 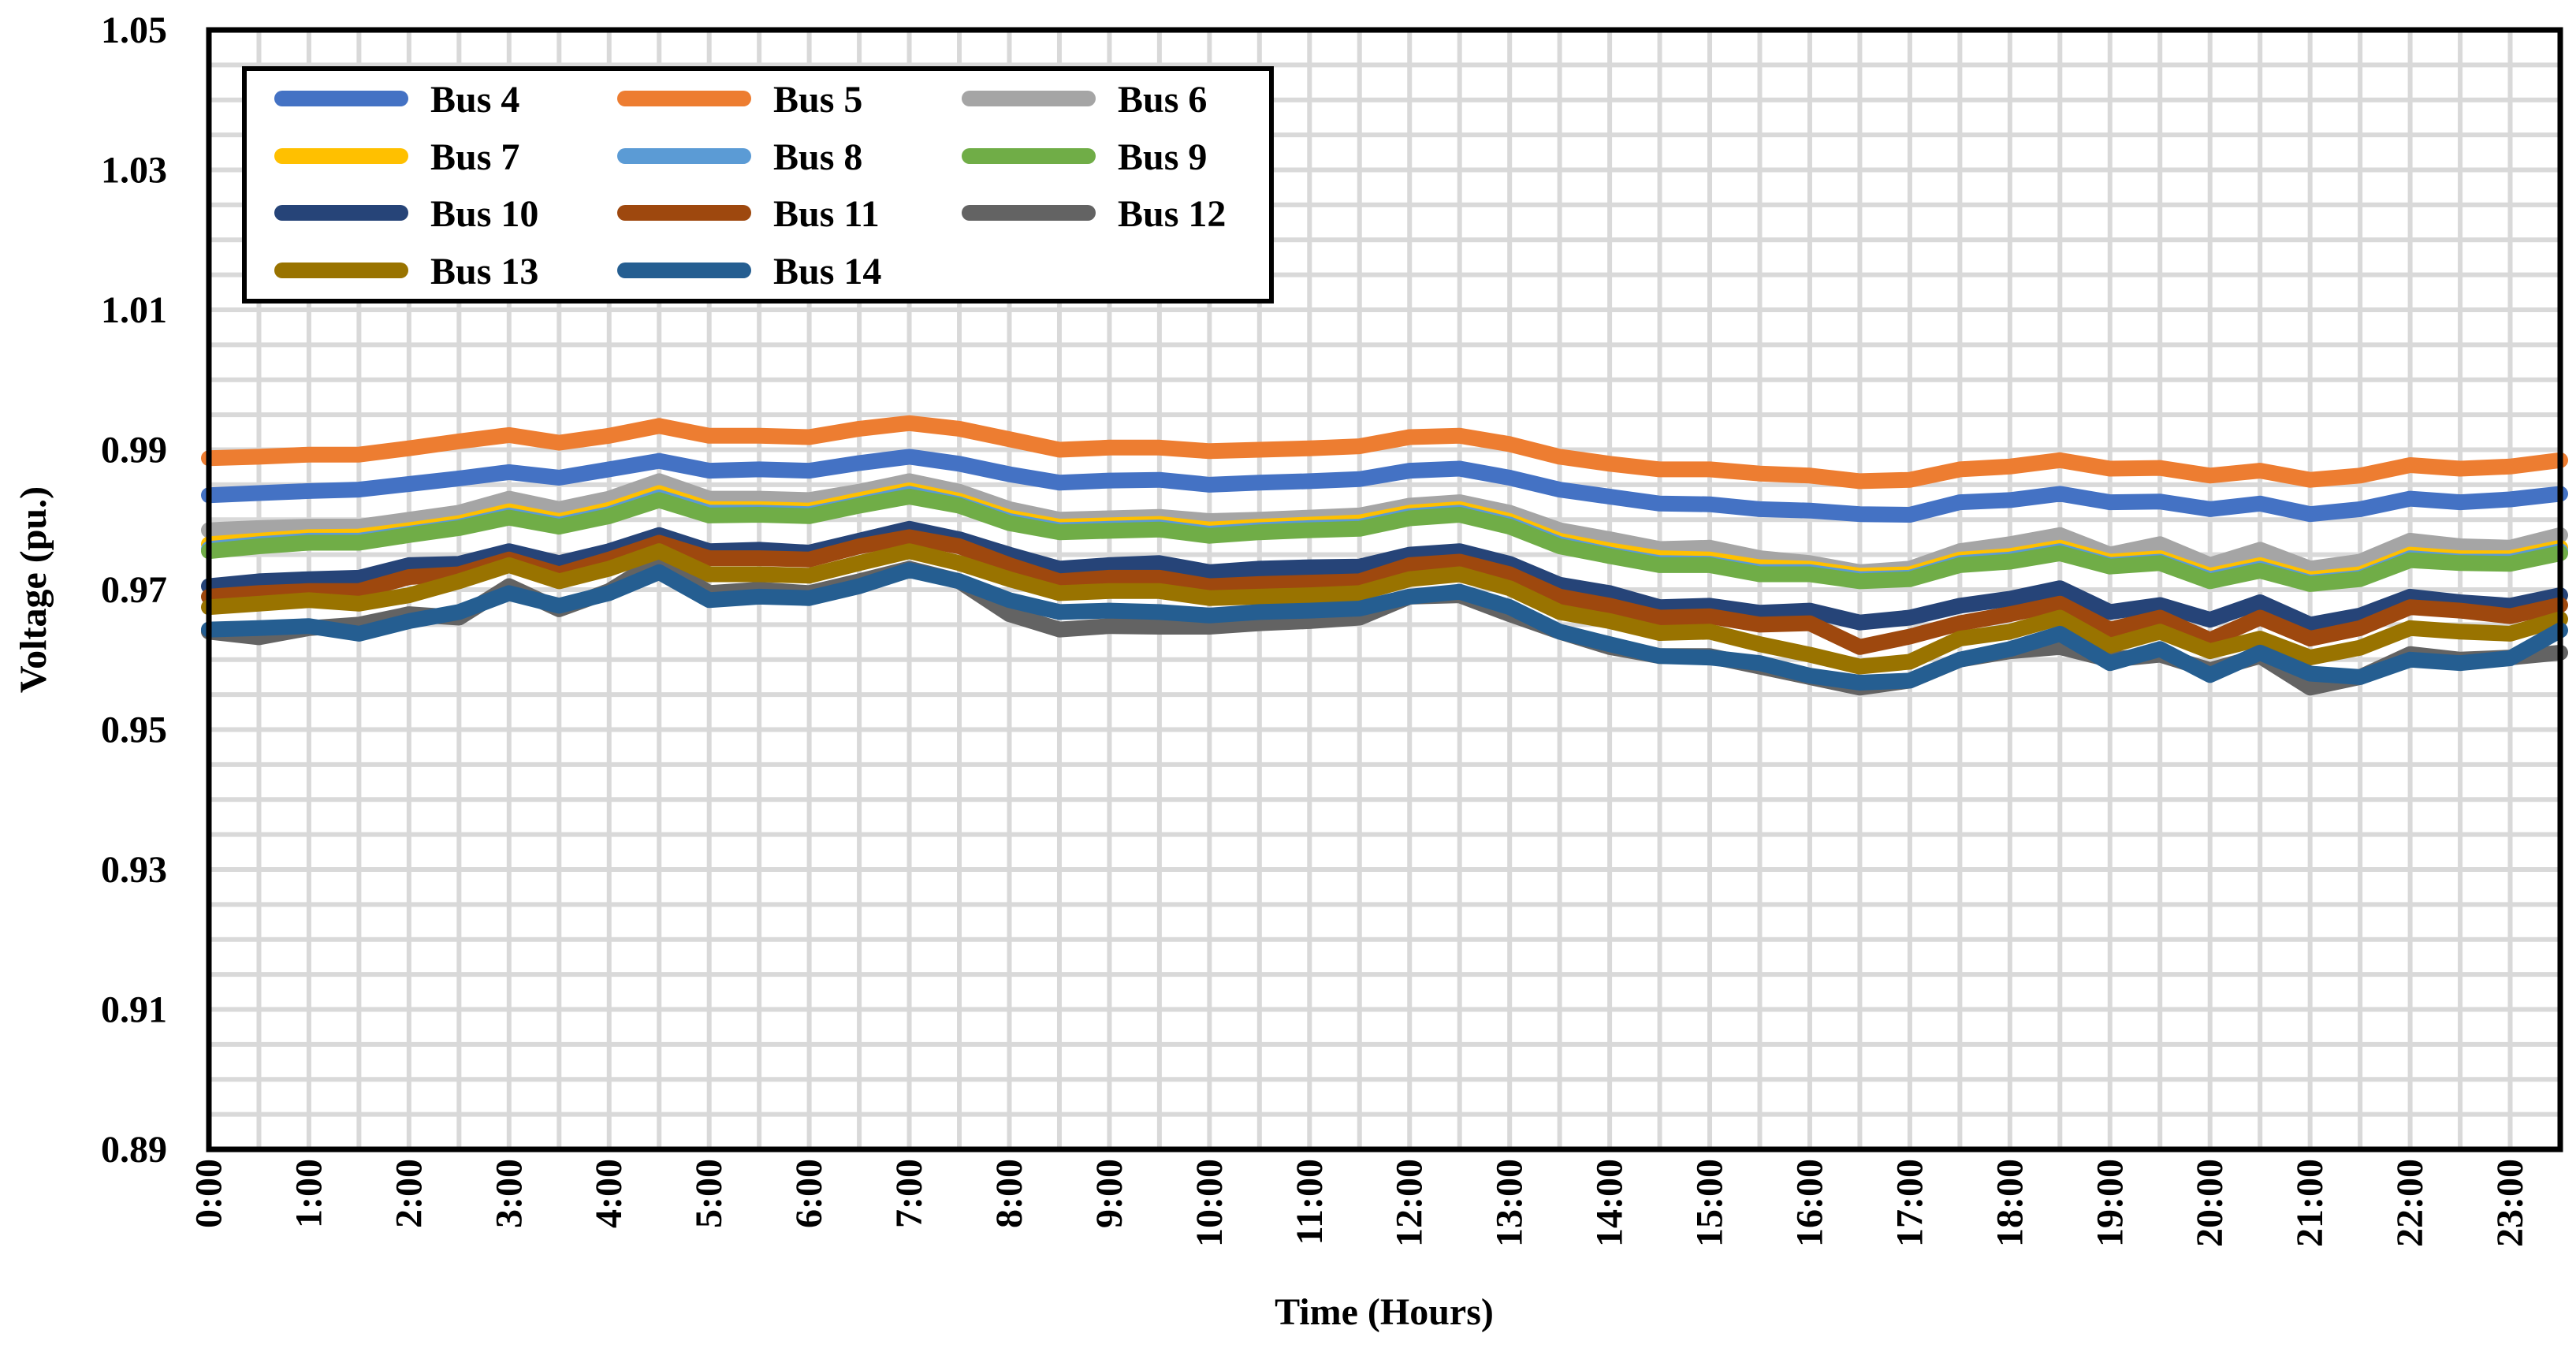 I want to click on legend-label-bus-9: Bus 9, so click(x=1162, y=157).